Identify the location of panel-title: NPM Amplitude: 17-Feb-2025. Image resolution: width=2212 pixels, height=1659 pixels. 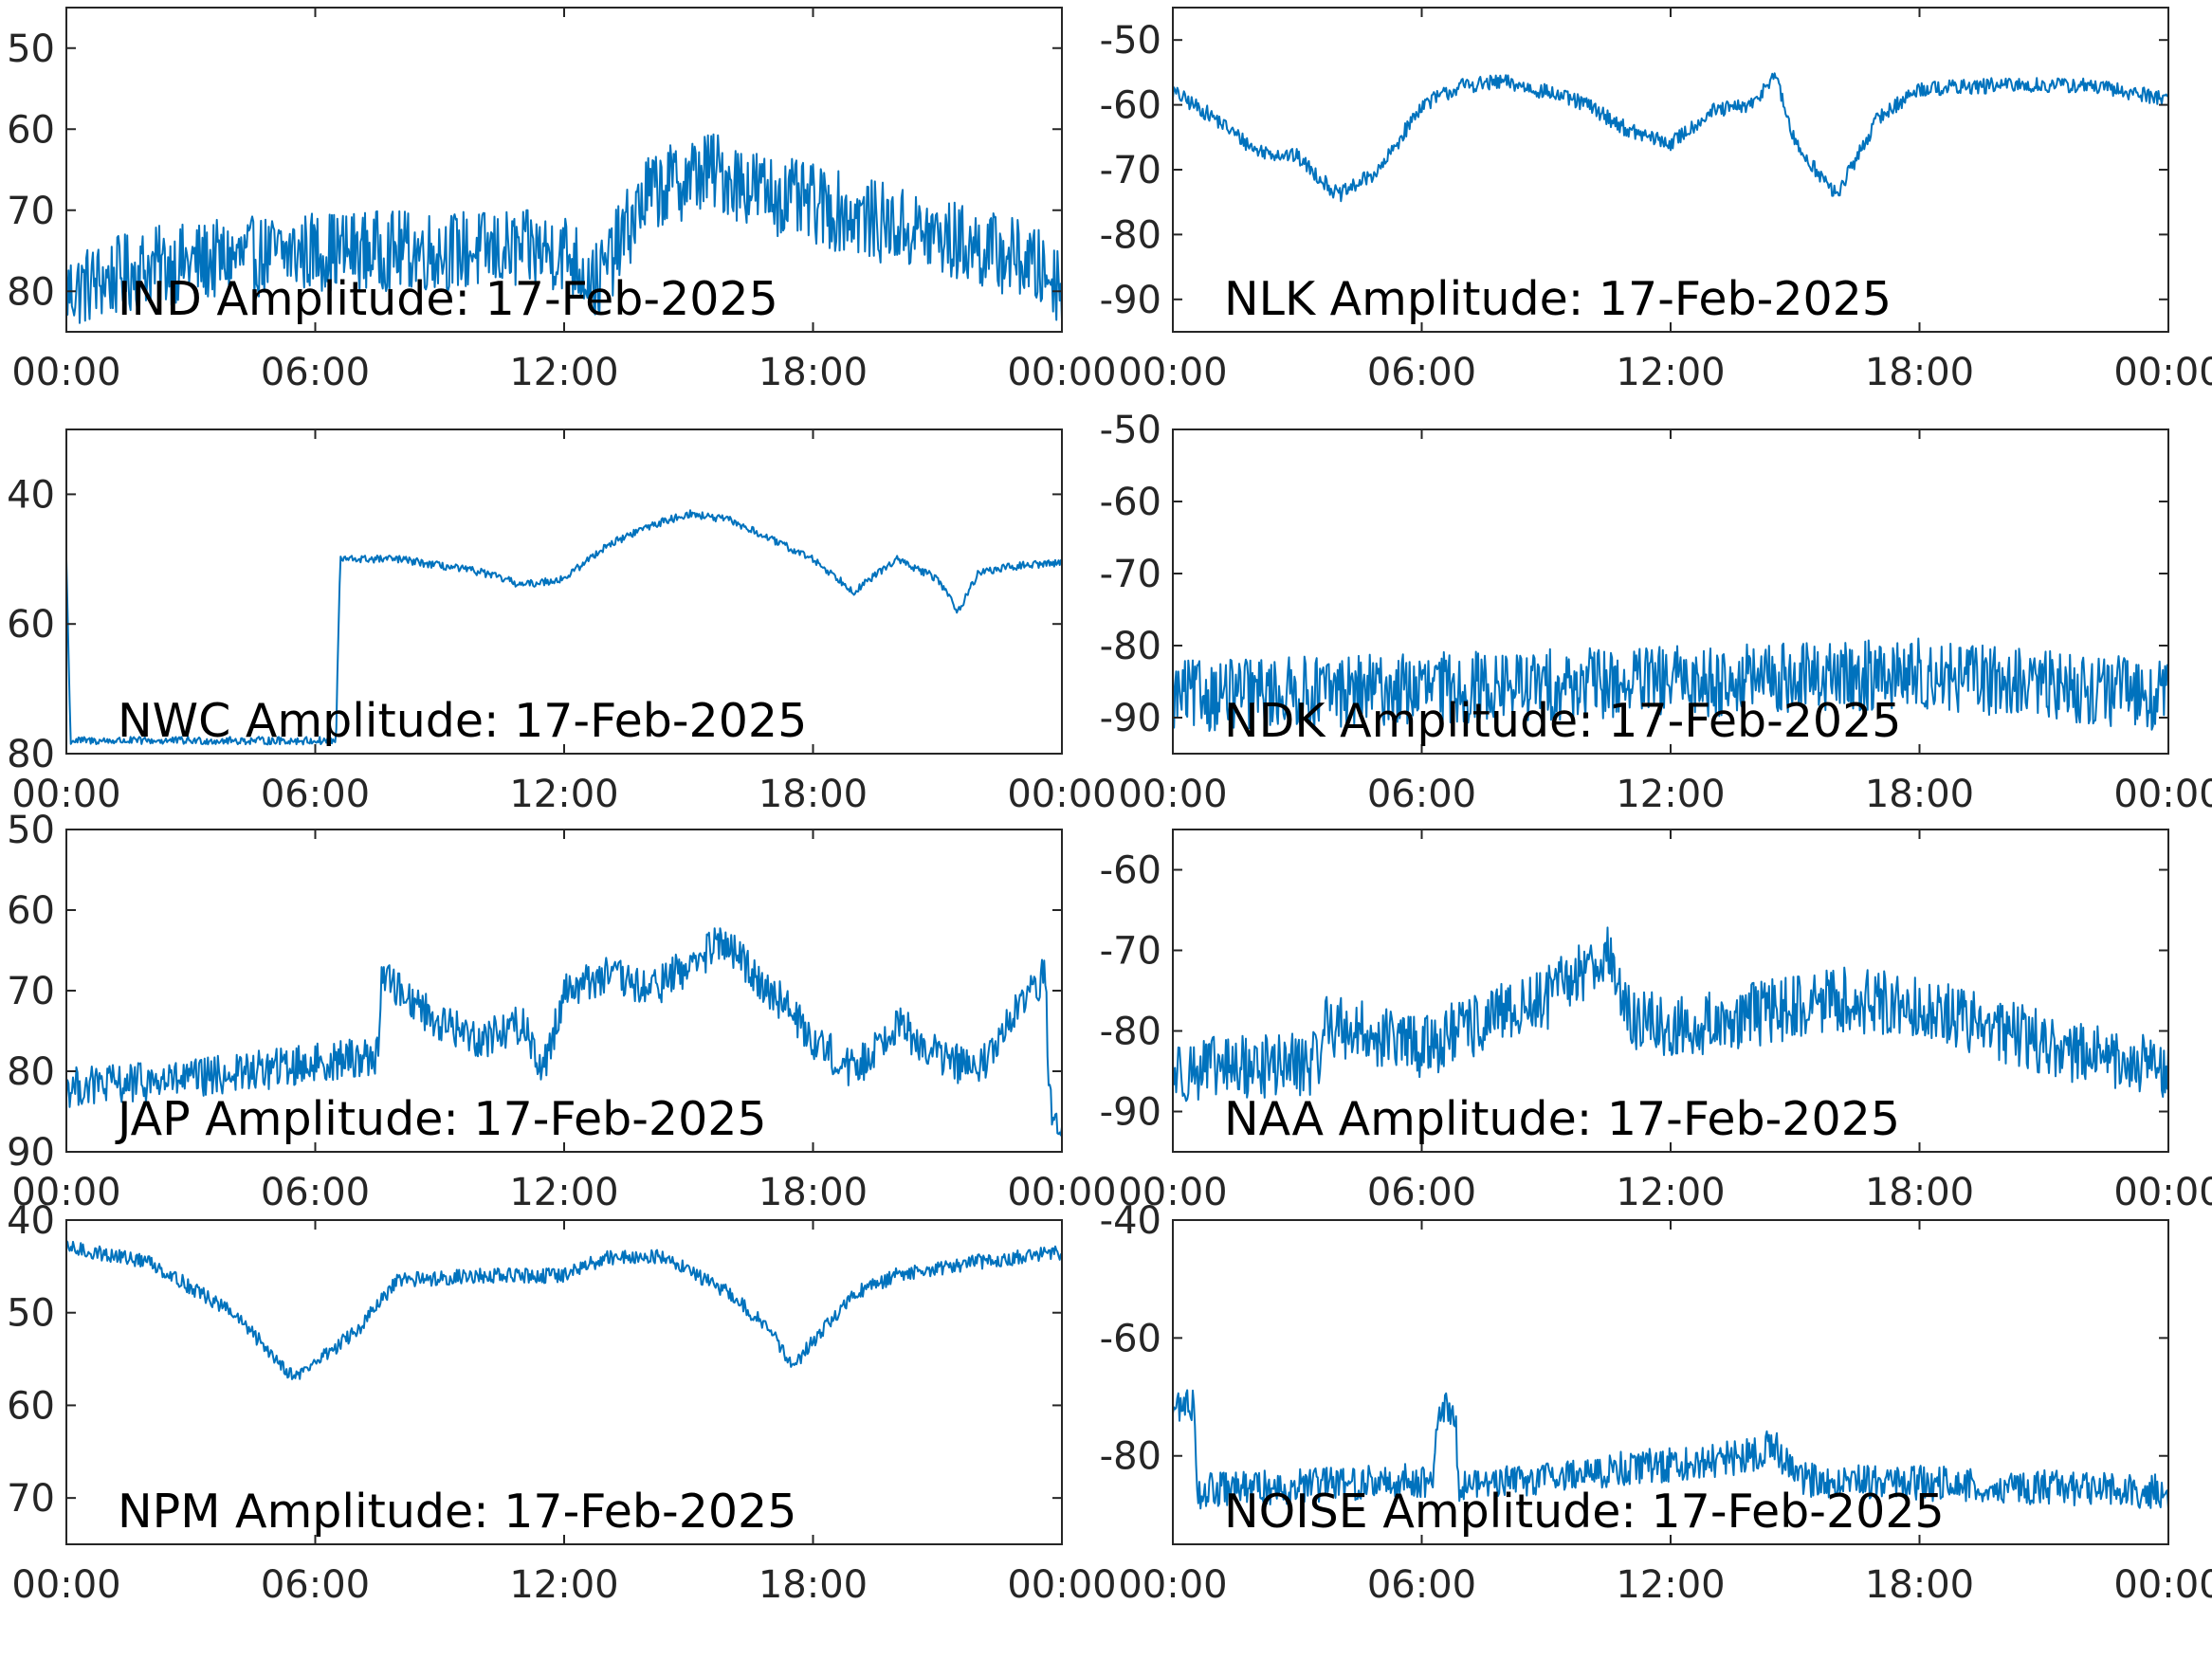
(457, 1512).